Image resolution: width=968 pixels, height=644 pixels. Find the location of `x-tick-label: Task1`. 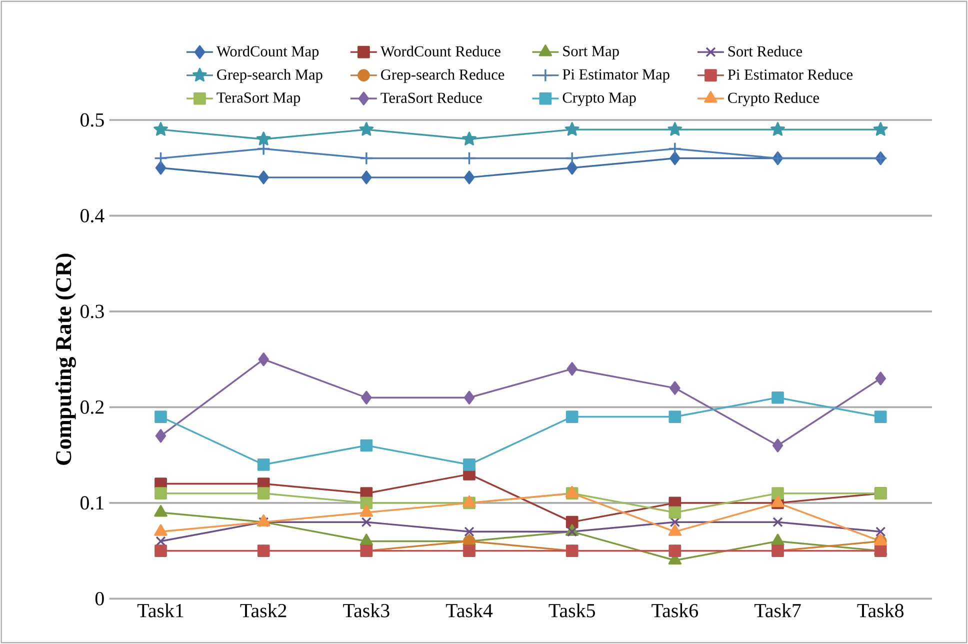

x-tick-label: Task1 is located at coordinates (160, 610).